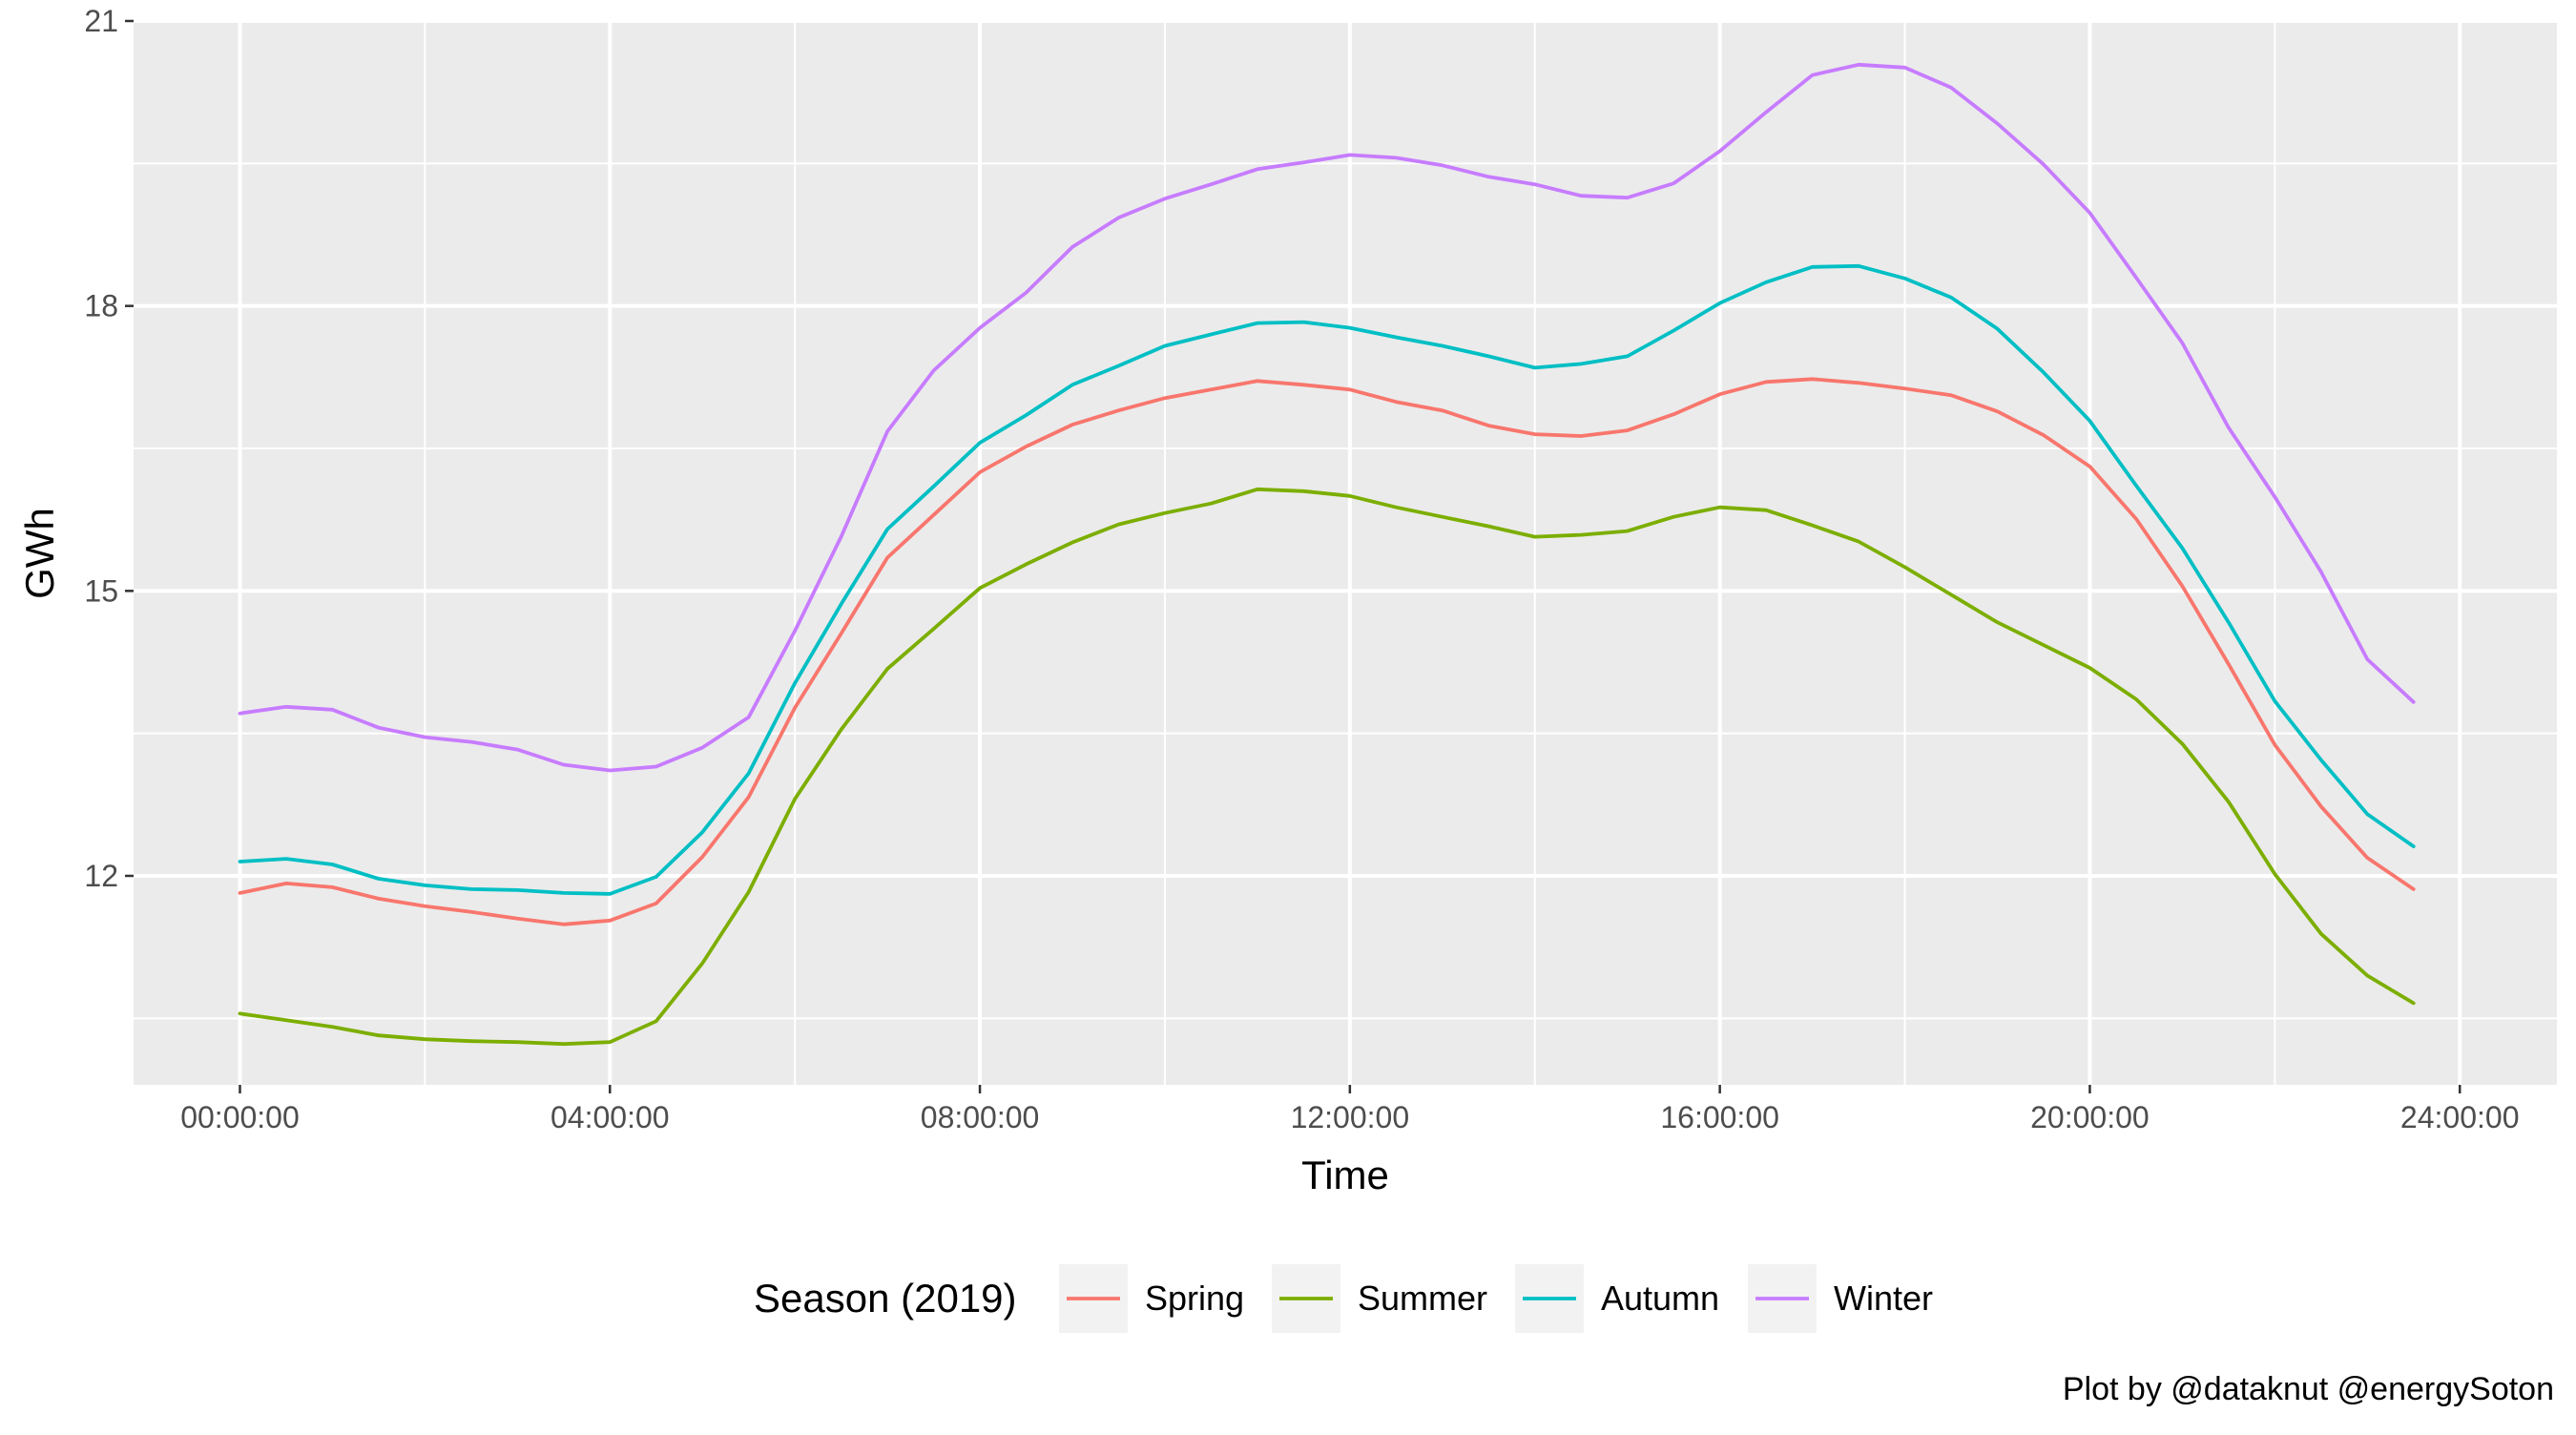  What do you see at coordinates (101, 21) in the screenshot?
I see `y-tick-label: 21` at bounding box center [101, 21].